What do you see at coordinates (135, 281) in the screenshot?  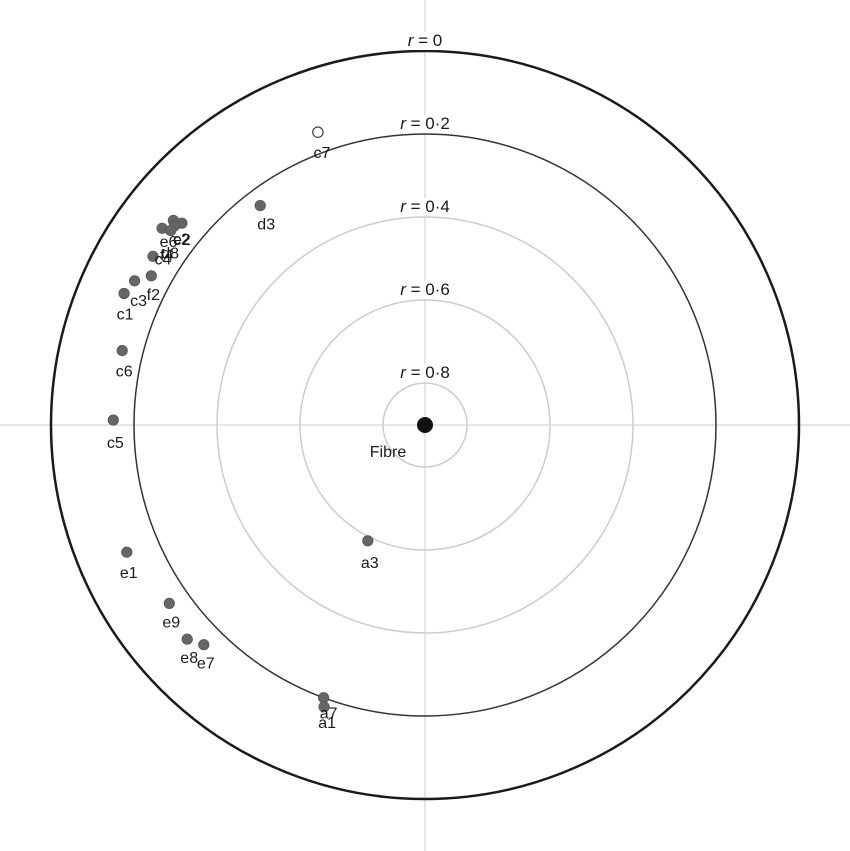 I see `data-point-c3` at bounding box center [135, 281].